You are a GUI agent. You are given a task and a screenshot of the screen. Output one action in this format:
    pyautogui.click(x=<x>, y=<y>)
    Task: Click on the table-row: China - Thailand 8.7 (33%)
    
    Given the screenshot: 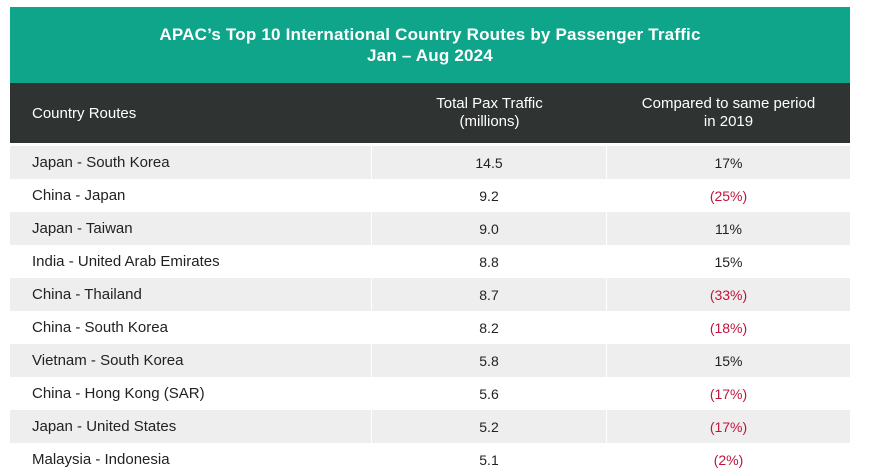 What is the action you would take?
    pyautogui.click(x=430, y=294)
    